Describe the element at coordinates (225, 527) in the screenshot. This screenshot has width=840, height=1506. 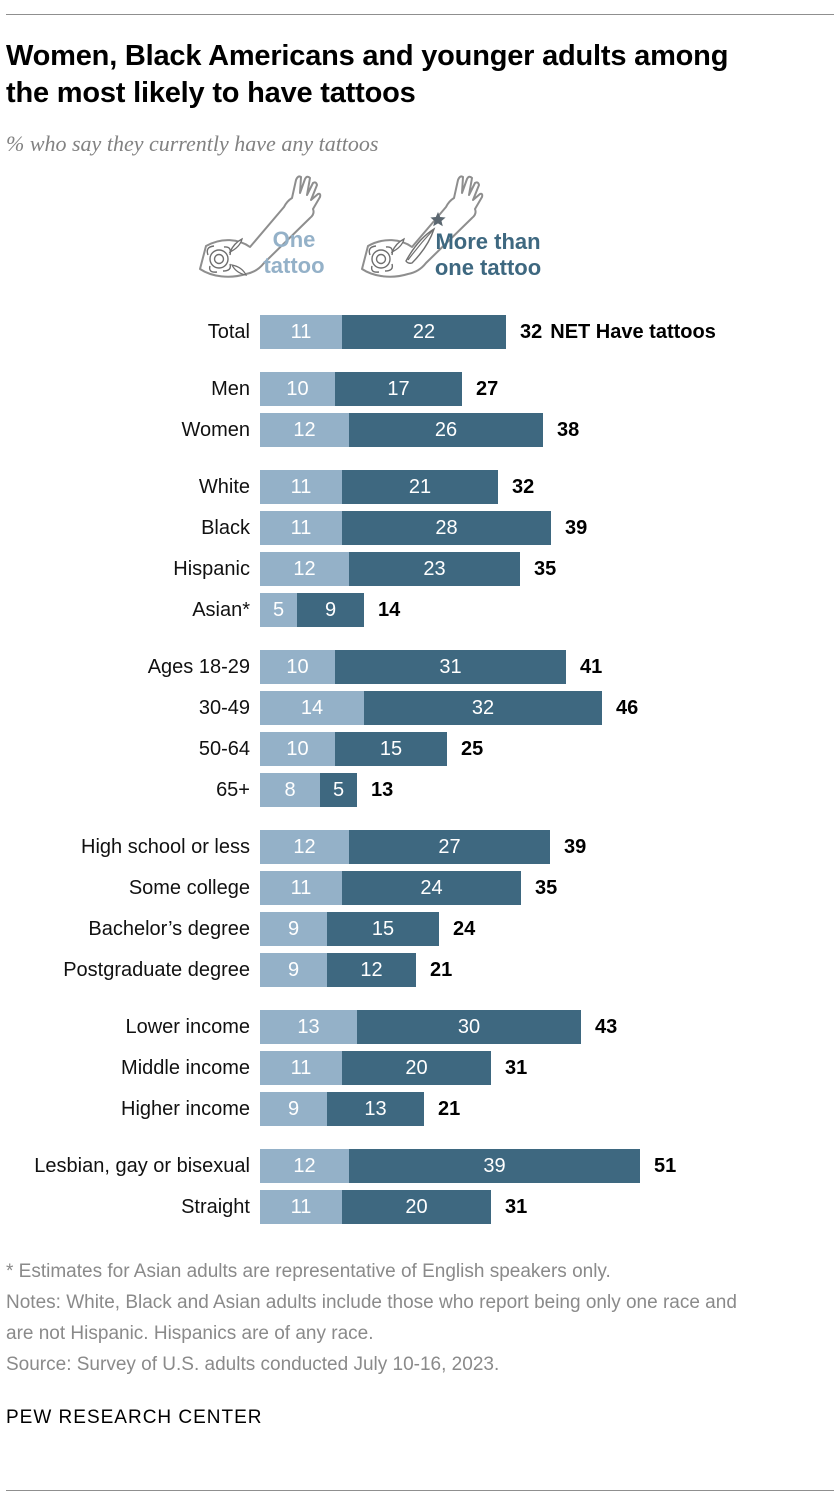
I see `category-label: Black` at that location.